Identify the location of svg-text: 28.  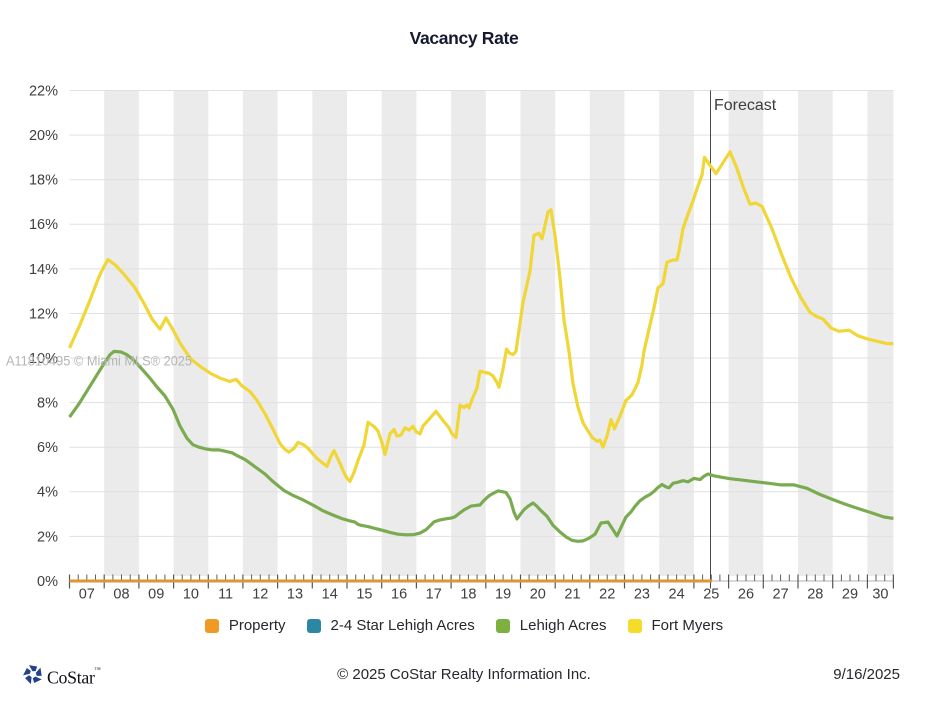
(815, 594).